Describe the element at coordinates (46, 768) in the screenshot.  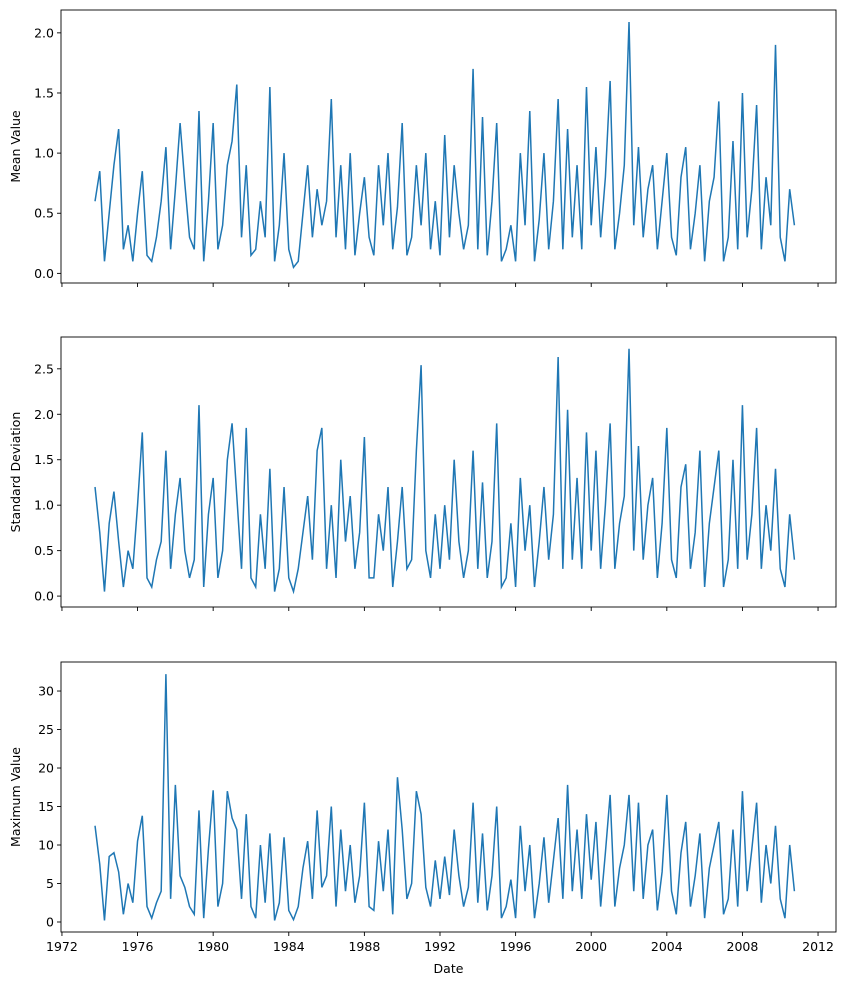
I see `y-tick-label: 20` at that location.